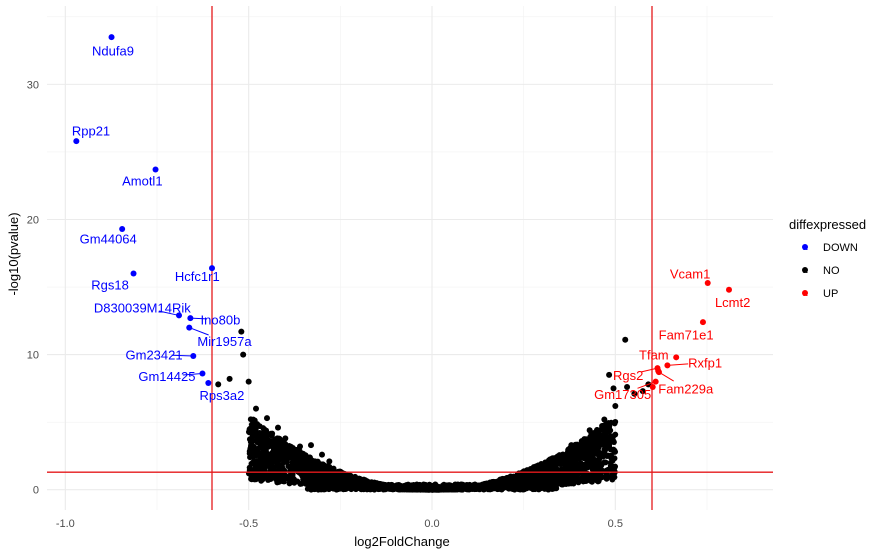  What do you see at coordinates (690, 274) in the screenshot?
I see `gene-label: Vcam1` at bounding box center [690, 274].